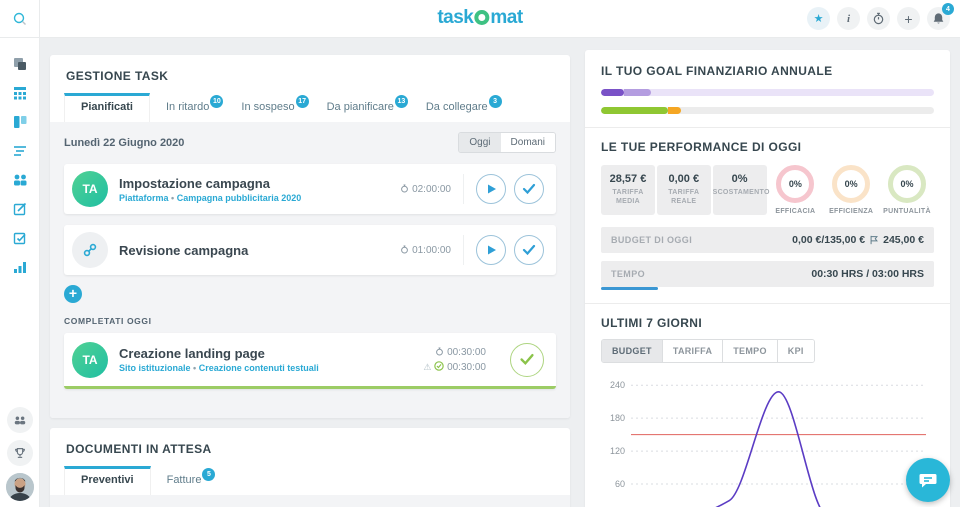 The height and width of the screenshot is (507, 960). What do you see at coordinates (684, 197) in the screenshot?
I see `stat-label: TARIFFA REALE` at bounding box center [684, 197].